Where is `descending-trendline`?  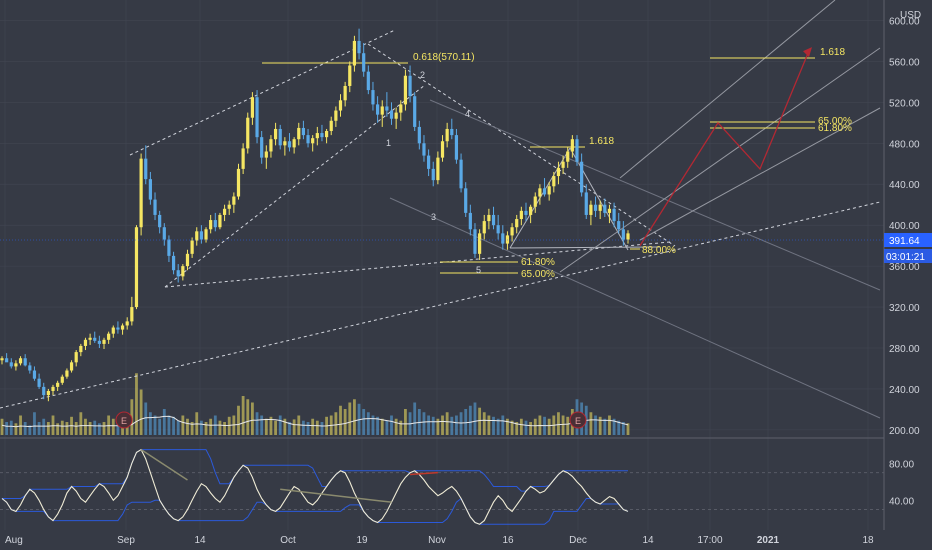
descending-trendline is located at coordinates (521, 145).